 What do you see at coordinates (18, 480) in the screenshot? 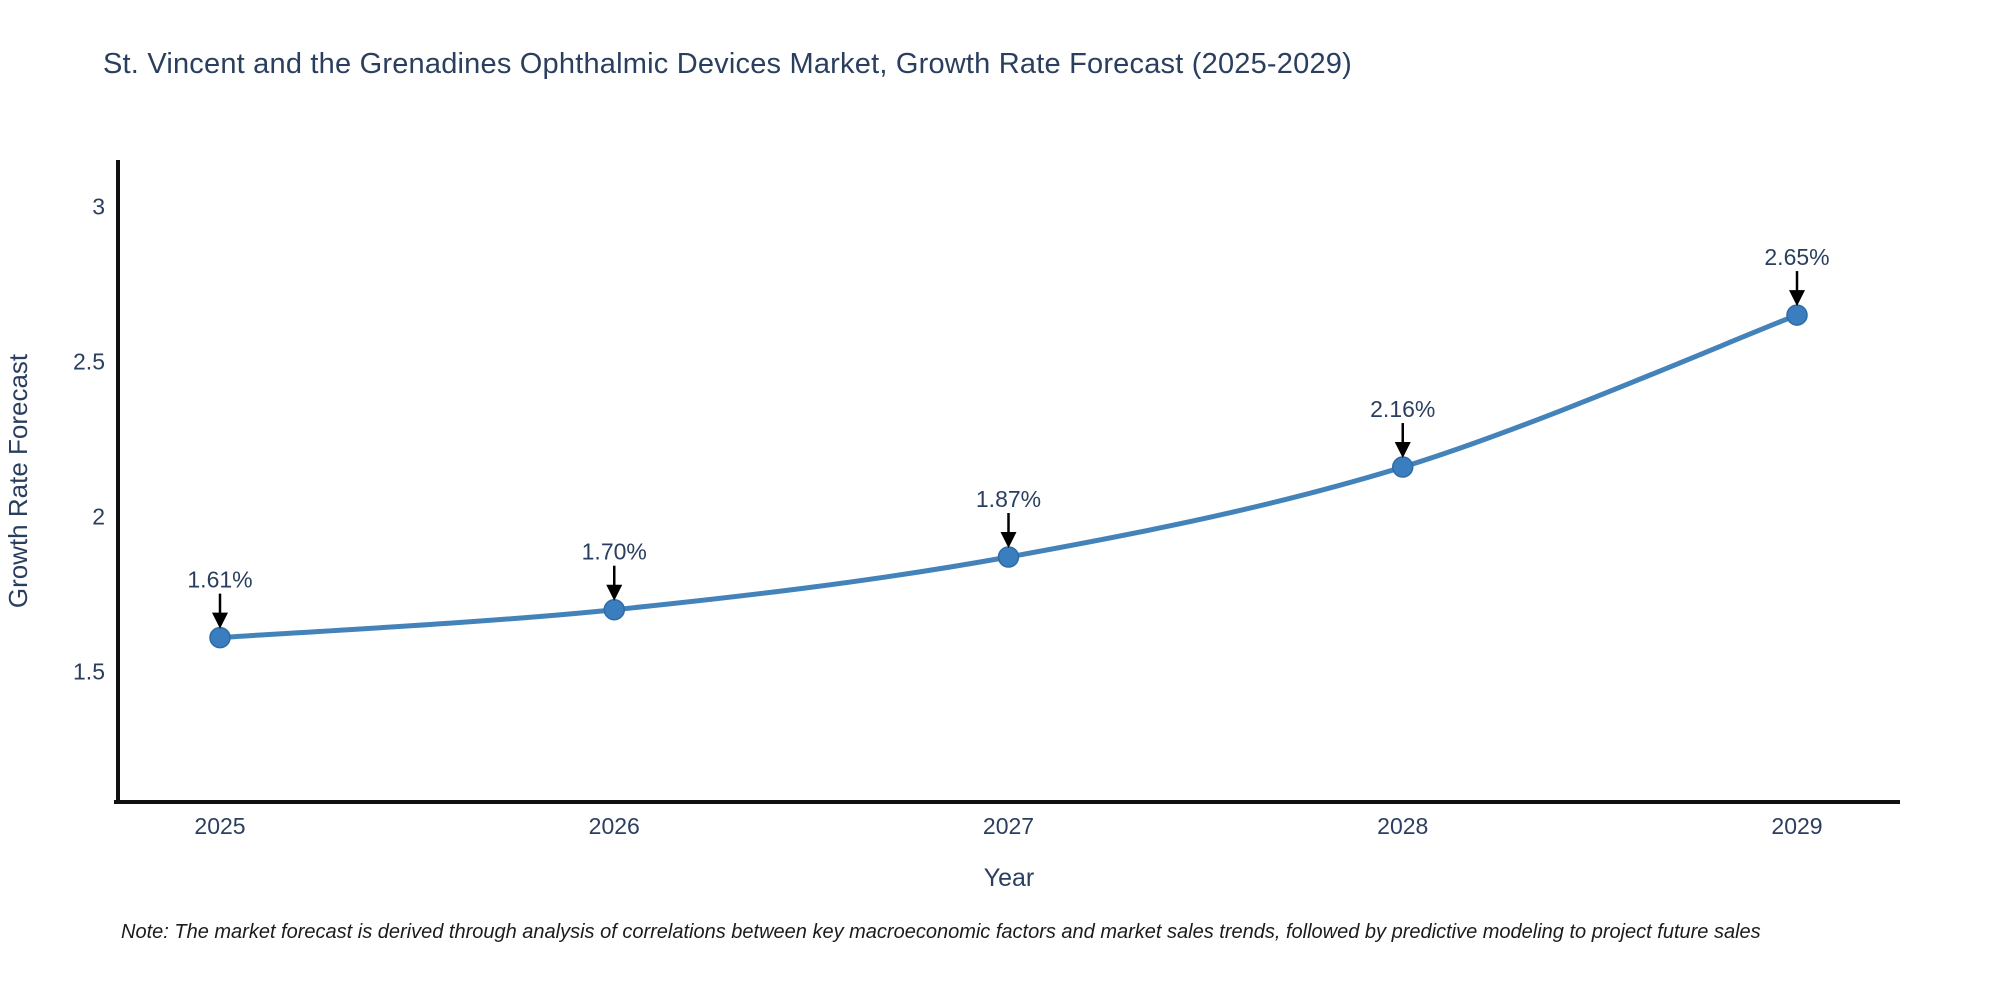
I see `y-axis-title: Growth Rate Forecast` at bounding box center [18, 480].